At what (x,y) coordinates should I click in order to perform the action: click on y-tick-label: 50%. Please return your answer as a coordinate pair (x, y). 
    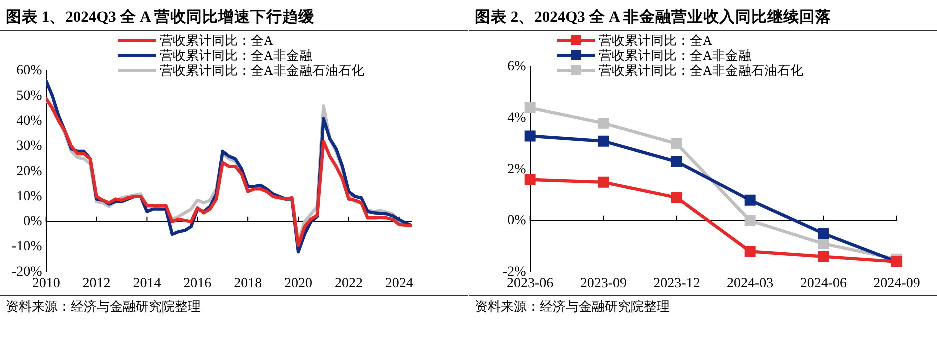
    Looking at the image, I should click on (29, 96).